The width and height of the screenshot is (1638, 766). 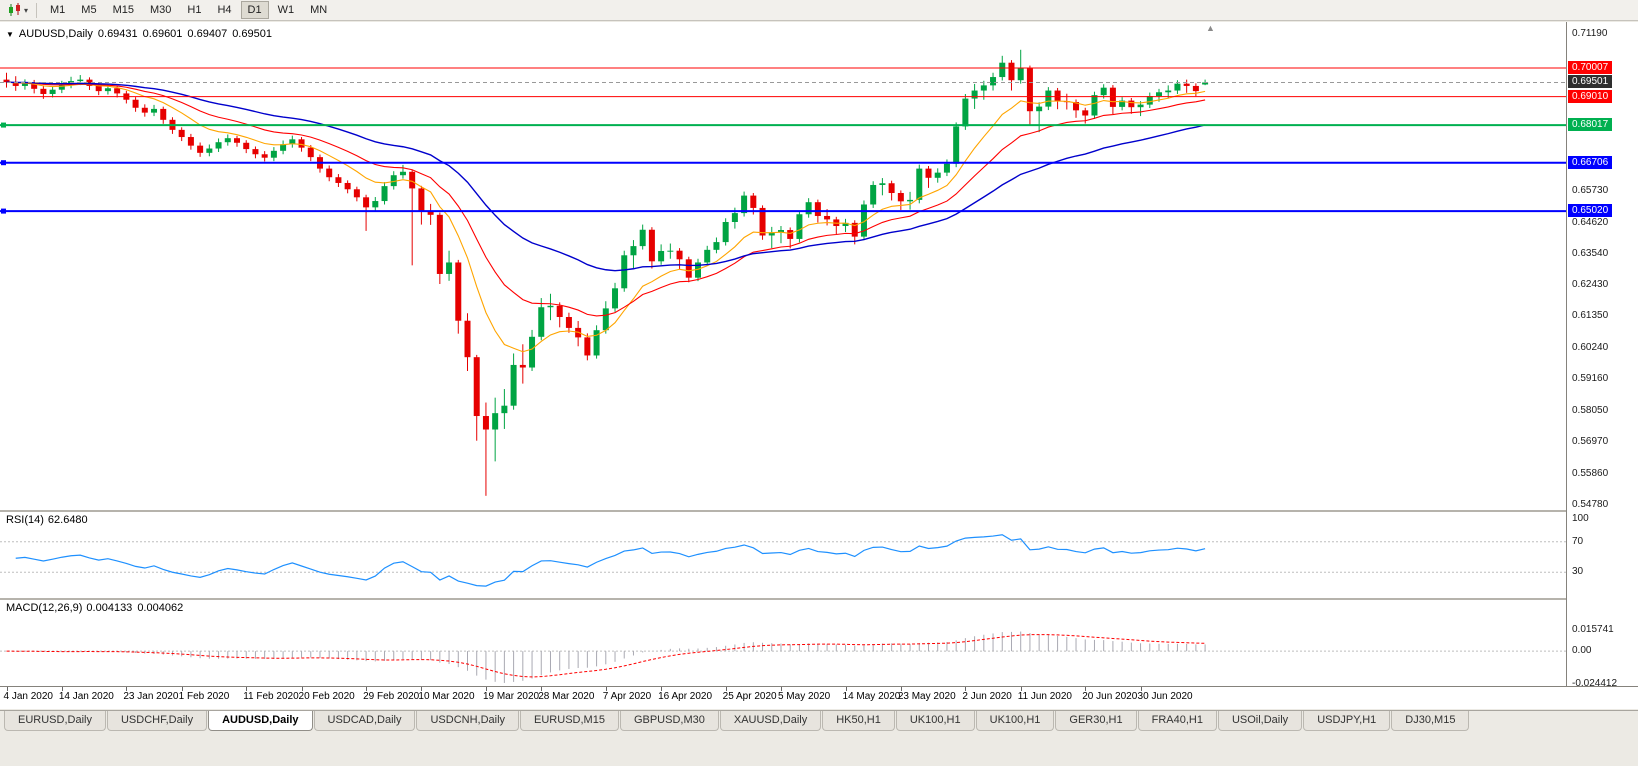 I want to click on toolbar-separator, so click(x=37, y=10).